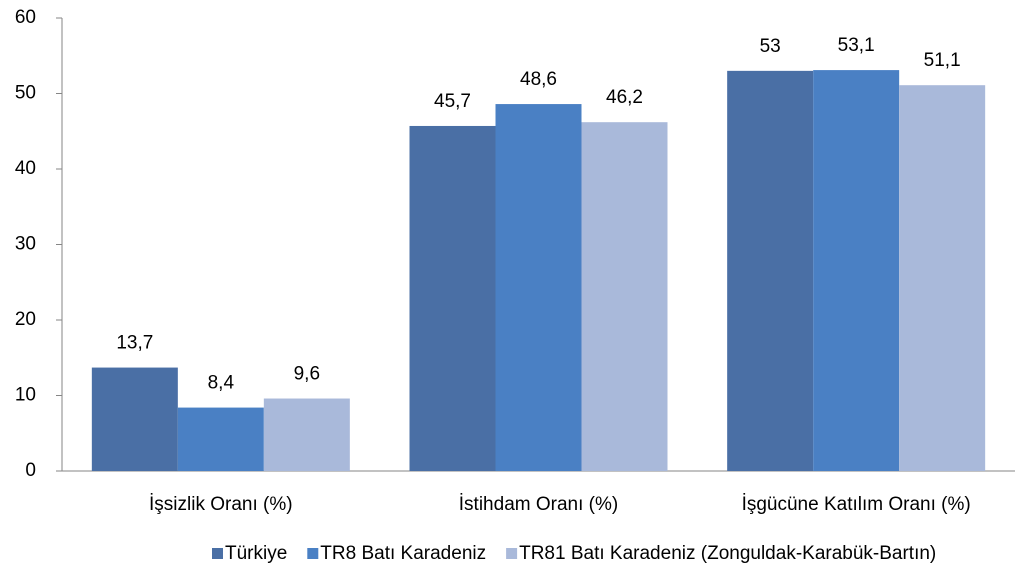  What do you see at coordinates (256, 553) in the screenshot?
I see `legend-label: Türkiye` at bounding box center [256, 553].